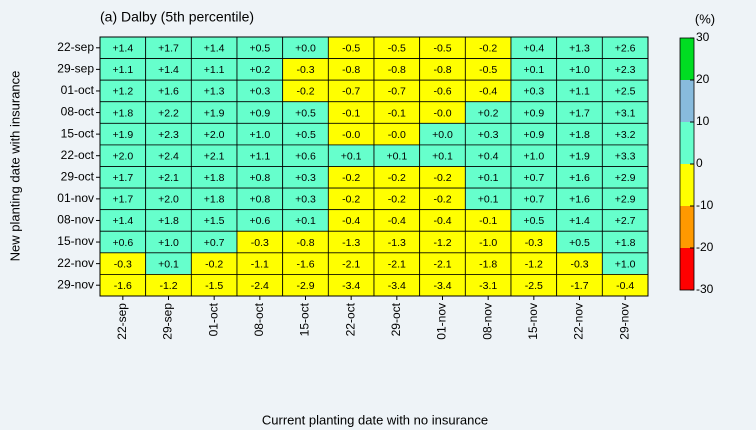 The width and height of the screenshot is (756, 430). I want to click on cell-label: -2.1, so click(397, 264).